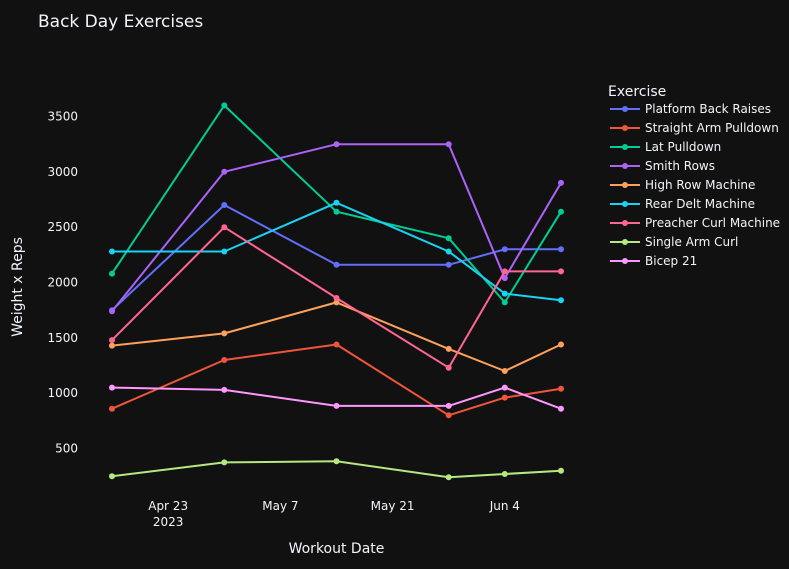 The image size is (789, 569). Describe the element at coordinates (168, 506) in the screenshot. I see `x-tick-label: Apr 23` at that location.